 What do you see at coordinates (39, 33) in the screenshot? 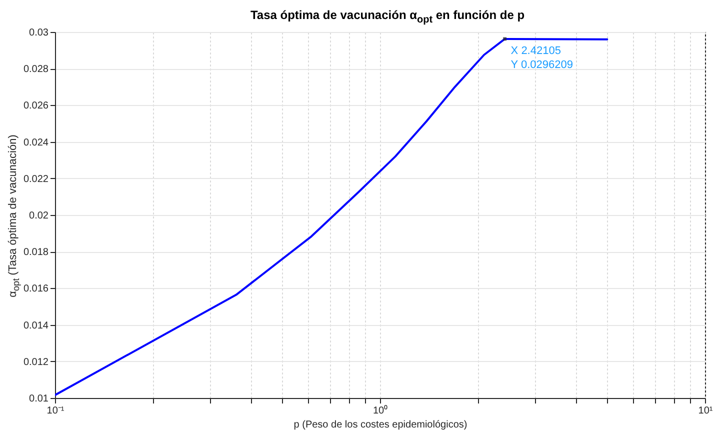
I see `y-tick-label: 0.03` at bounding box center [39, 33].